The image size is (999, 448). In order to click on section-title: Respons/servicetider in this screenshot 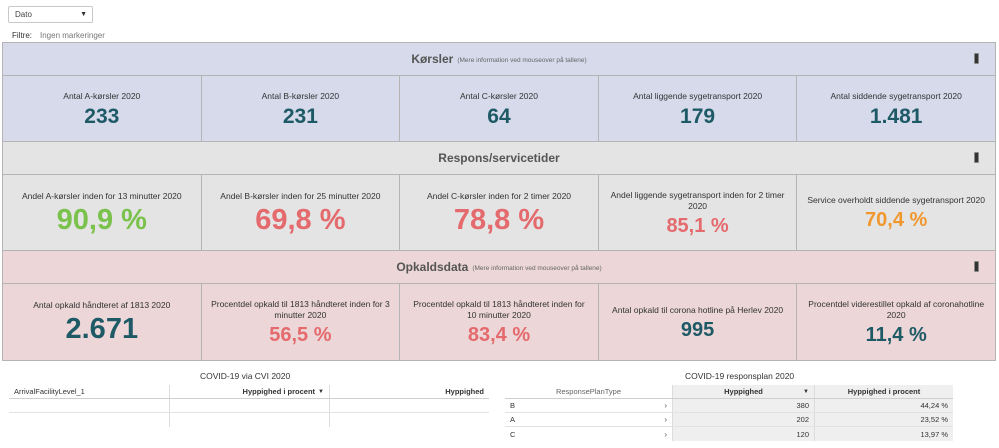, I will do `click(499, 158)`.